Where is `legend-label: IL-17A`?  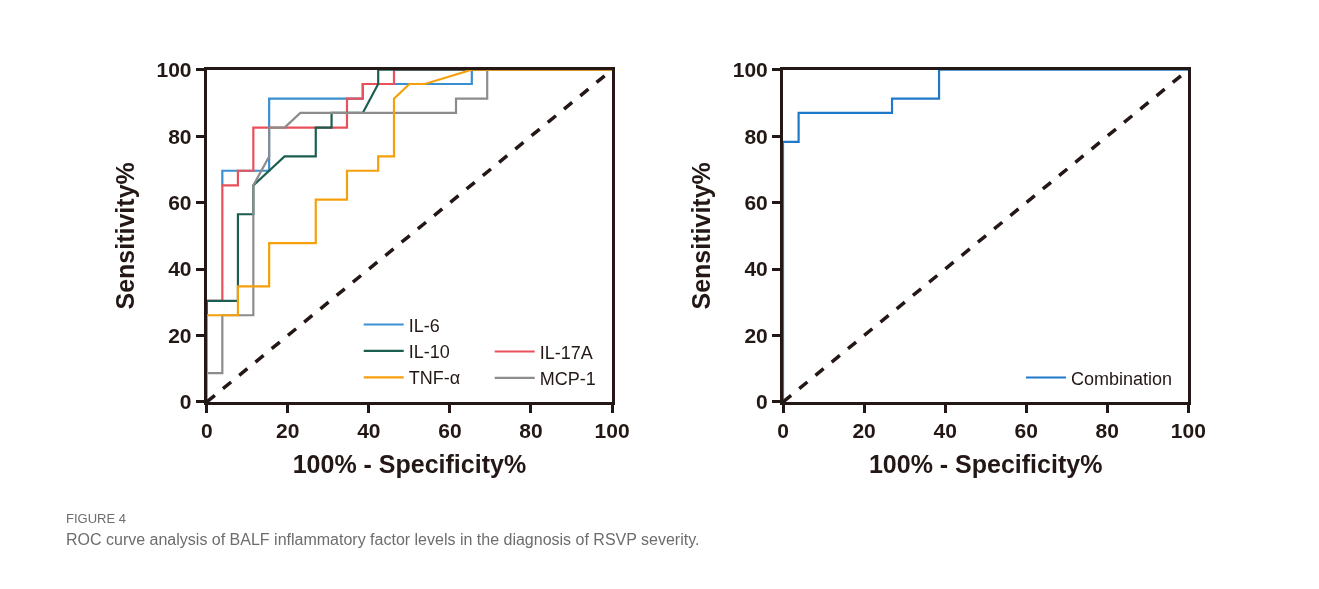
legend-label: IL-17A is located at coordinates (566, 352).